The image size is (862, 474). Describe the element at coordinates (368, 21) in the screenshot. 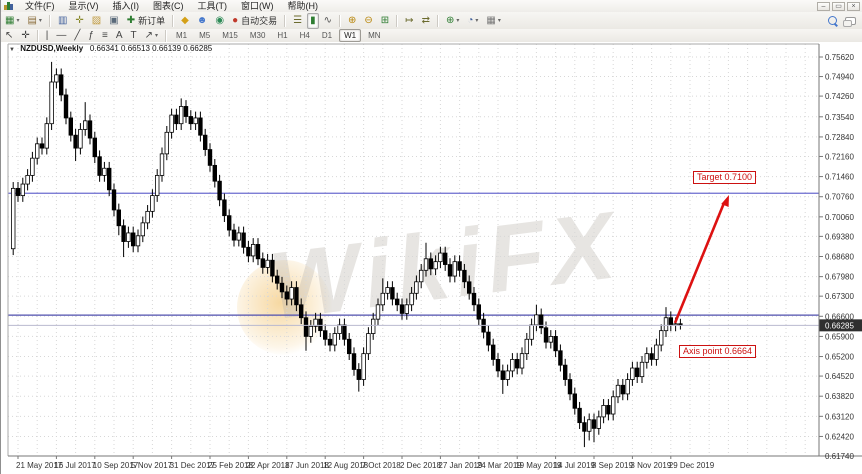

I see `zoom-out-icon: ⊖` at that location.